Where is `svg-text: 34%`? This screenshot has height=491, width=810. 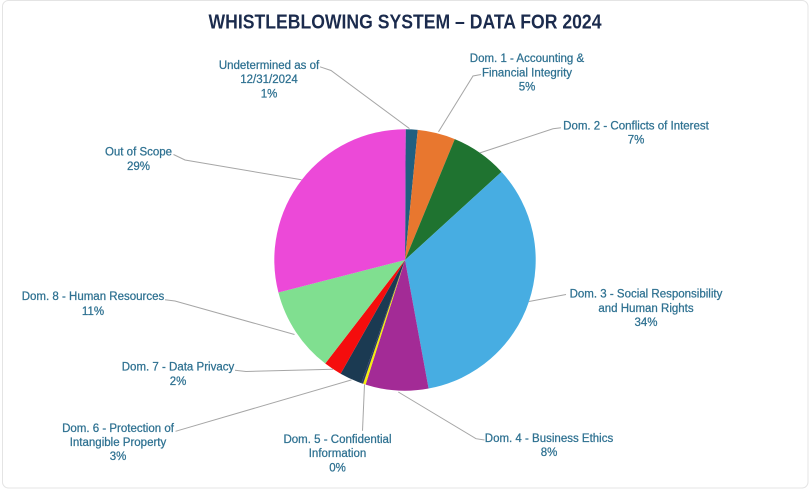
svg-text: 34% is located at coordinates (645, 323).